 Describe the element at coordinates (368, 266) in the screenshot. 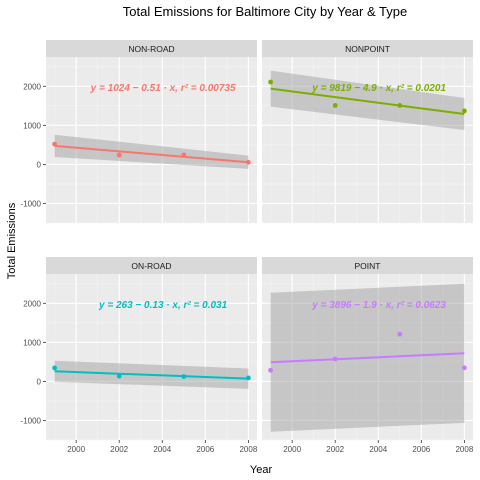

I see `panel-strip-label: POINT` at that location.